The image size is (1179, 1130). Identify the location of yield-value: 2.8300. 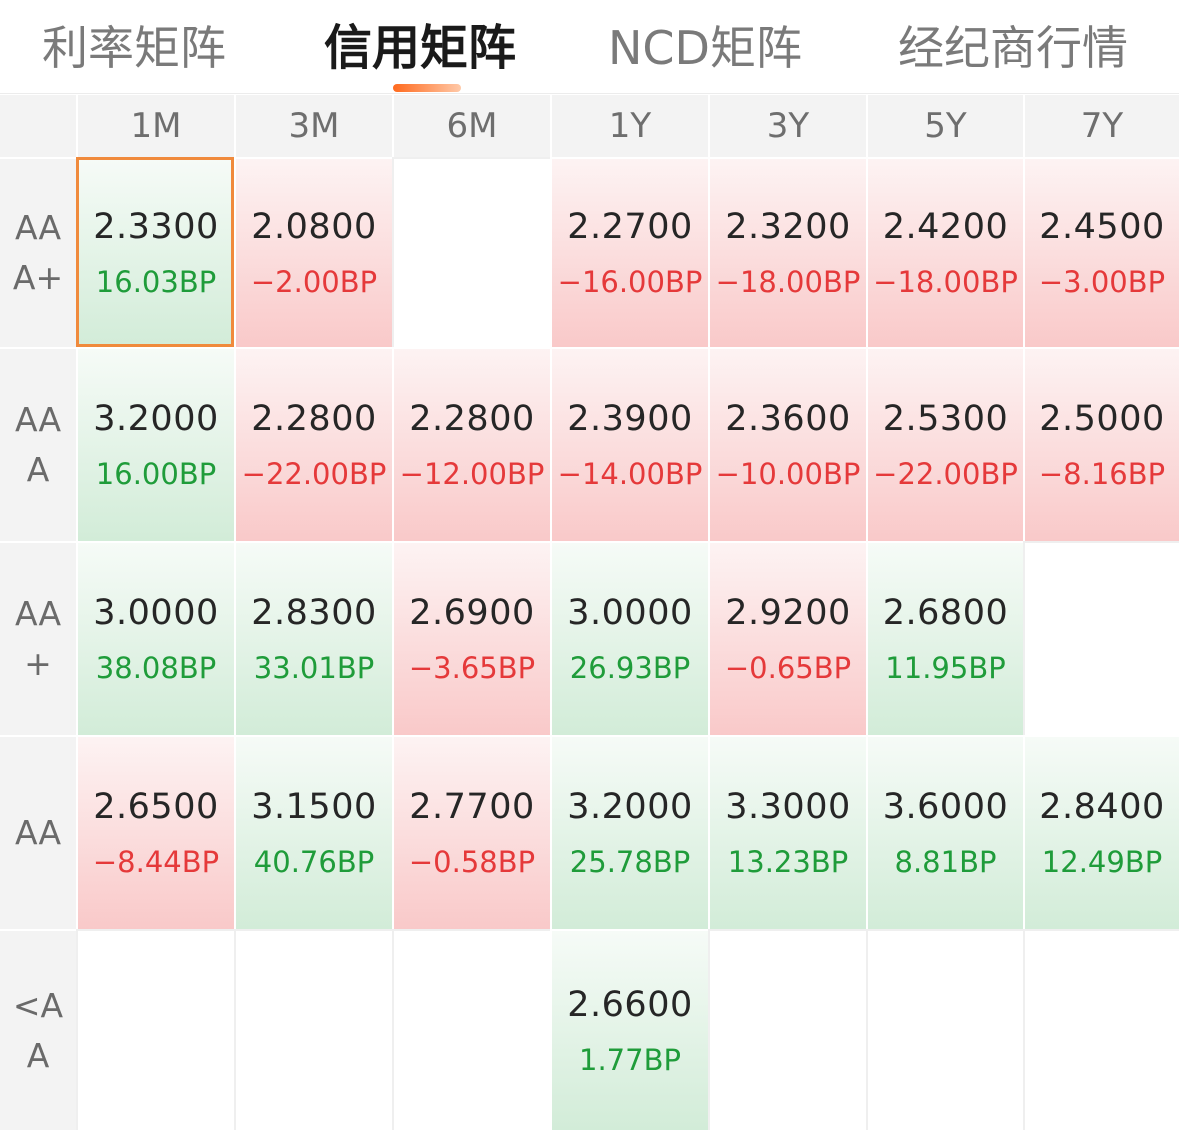
(314, 613).